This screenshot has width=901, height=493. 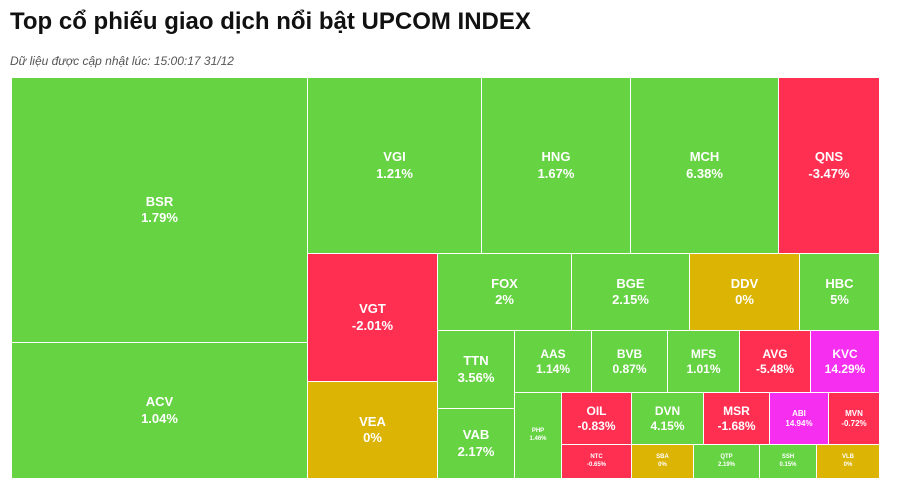 I want to click on tile-change-percent: 1.14%, so click(x=553, y=368).